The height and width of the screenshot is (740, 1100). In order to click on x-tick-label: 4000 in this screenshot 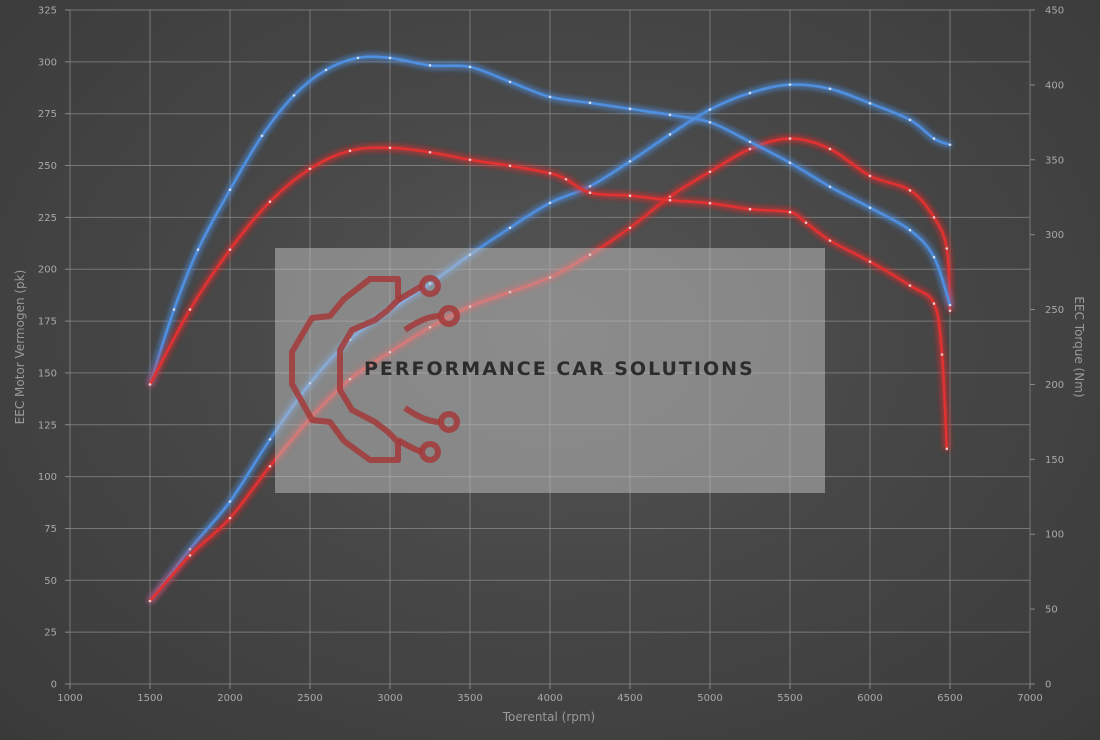, I will do `click(549, 698)`.